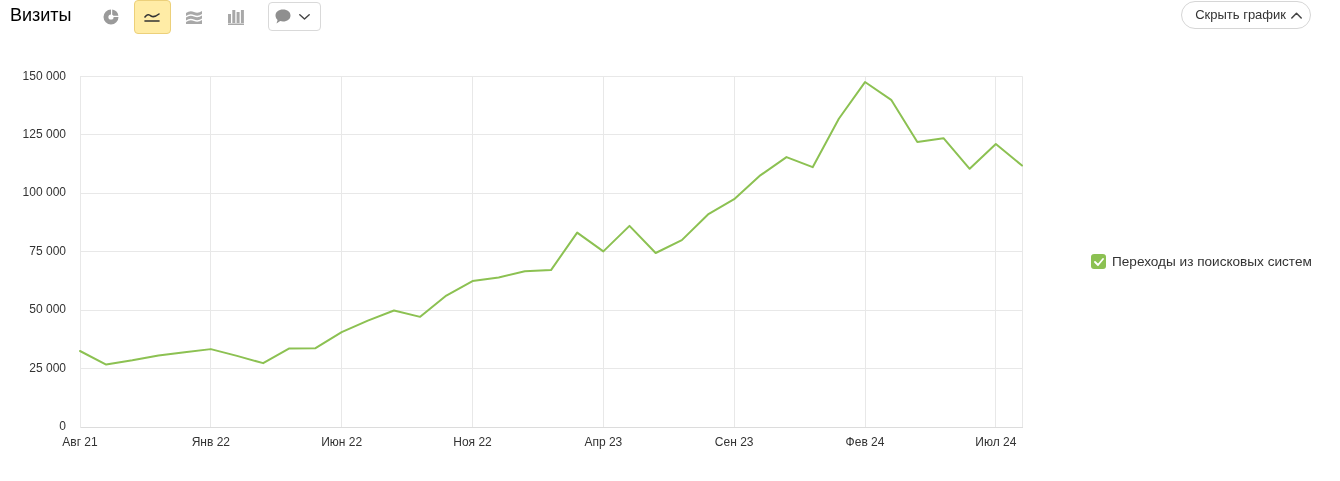 The height and width of the screenshot is (481, 1340). What do you see at coordinates (211, 441) in the screenshot?
I see `x-tick-label: Янв 22` at bounding box center [211, 441].